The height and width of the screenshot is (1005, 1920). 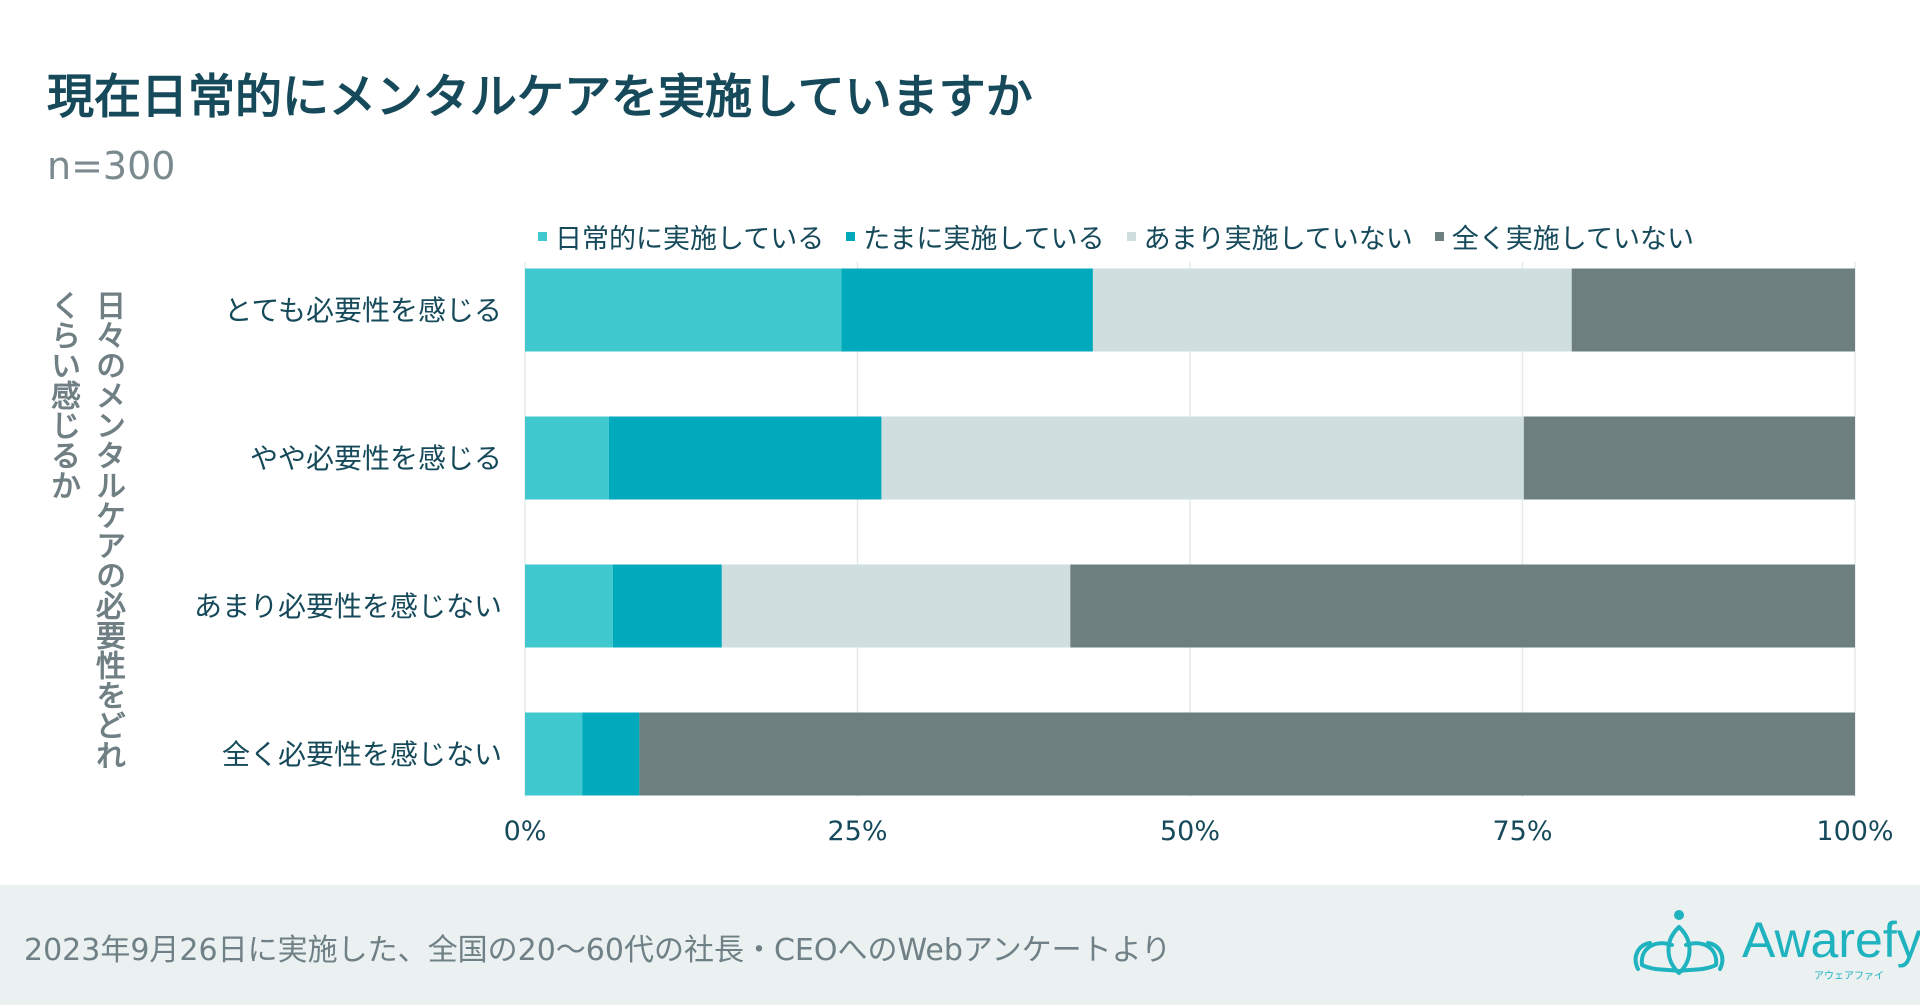 What do you see at coordinates (363, 310) in the screenshot?
I see `category-label-0: とても必要性を感じる` at bounding box center [363, 310].